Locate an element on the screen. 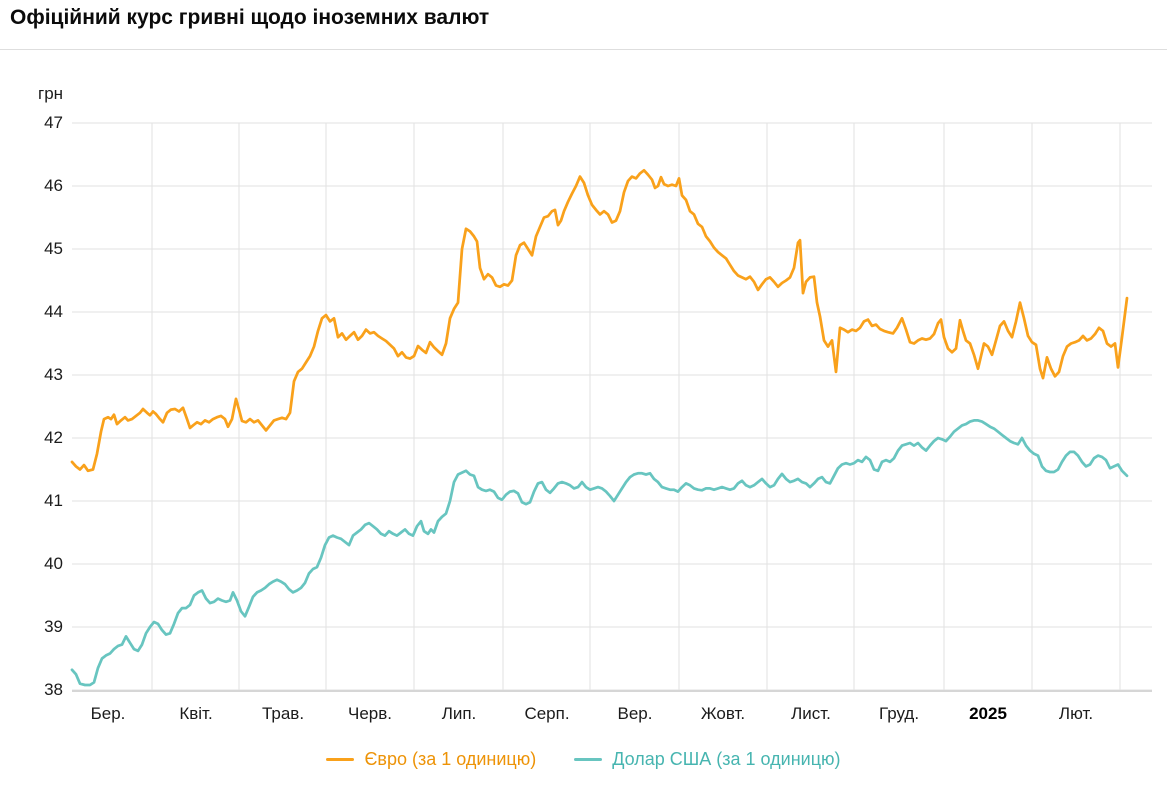 The height and width of the screenshot is (787, 1167). x-tick-label: Лют. is located at coordinates (1076, 713).